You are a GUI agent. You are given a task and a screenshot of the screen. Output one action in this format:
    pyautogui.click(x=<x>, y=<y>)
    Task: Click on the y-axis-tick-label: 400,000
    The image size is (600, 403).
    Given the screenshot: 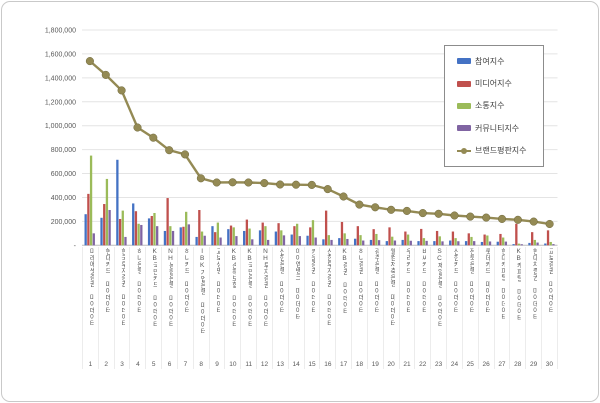 What is the action you would take?
    pyautogui.click(x=63, y=198)
    